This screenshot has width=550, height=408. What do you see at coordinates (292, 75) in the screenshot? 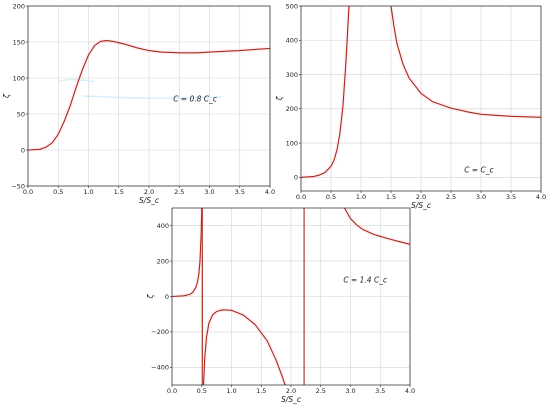
I see `y-tick-label: 300` at bounding box center [292, 75].